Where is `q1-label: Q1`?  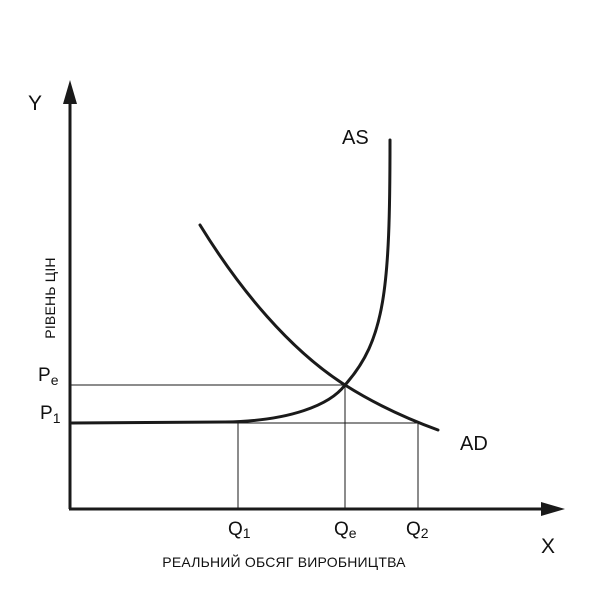
q1-label: Q1 is located at coordinates (239, 530).